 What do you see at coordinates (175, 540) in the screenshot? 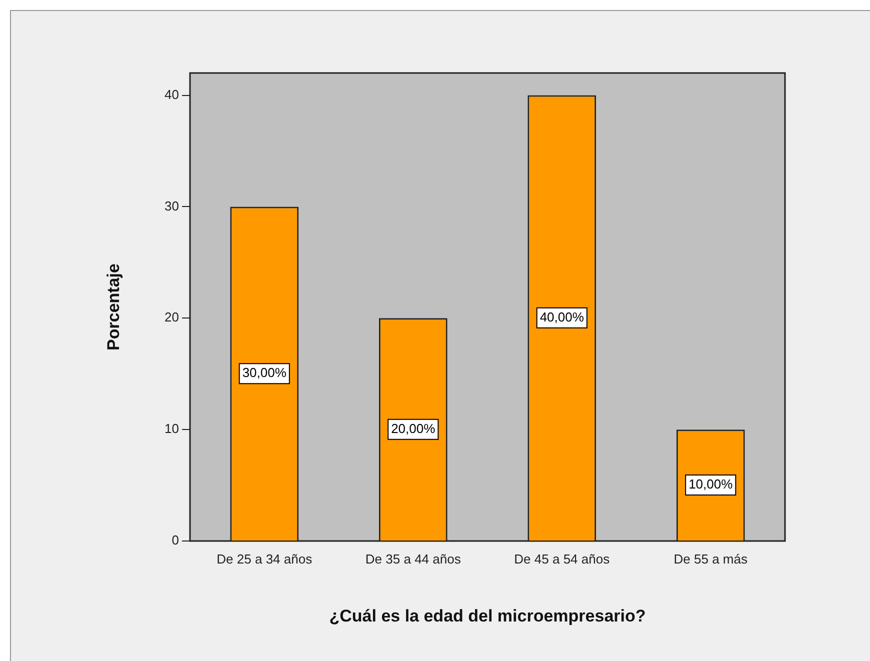
I see `y-tick-label: 0` at bounding box center [175, 540].